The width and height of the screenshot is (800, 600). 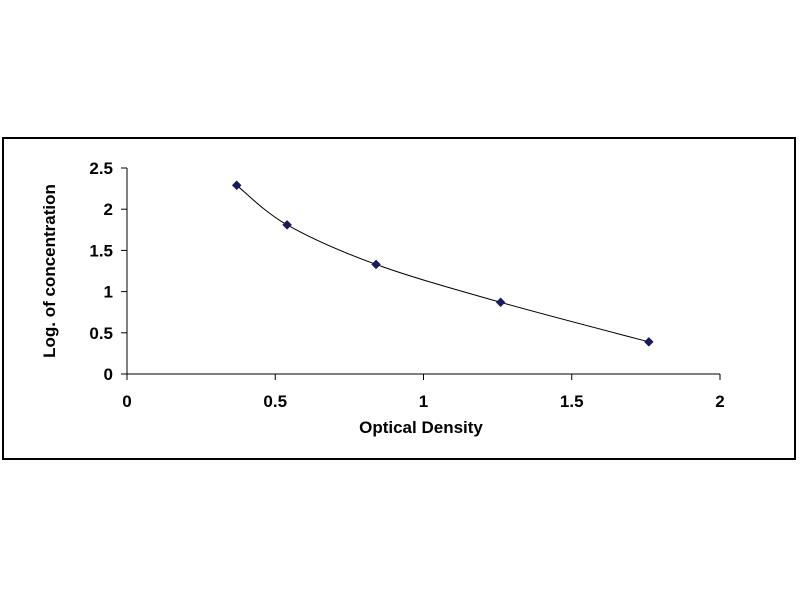 What do you see at coordinates (108, 209) in the screenshot?
I see `y-tick-label: 2` at bounding box center [108, 209].